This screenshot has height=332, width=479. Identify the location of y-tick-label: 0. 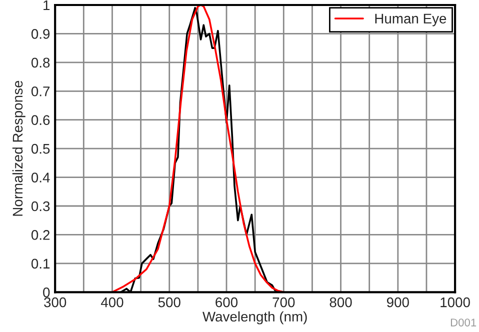
(46, 292).